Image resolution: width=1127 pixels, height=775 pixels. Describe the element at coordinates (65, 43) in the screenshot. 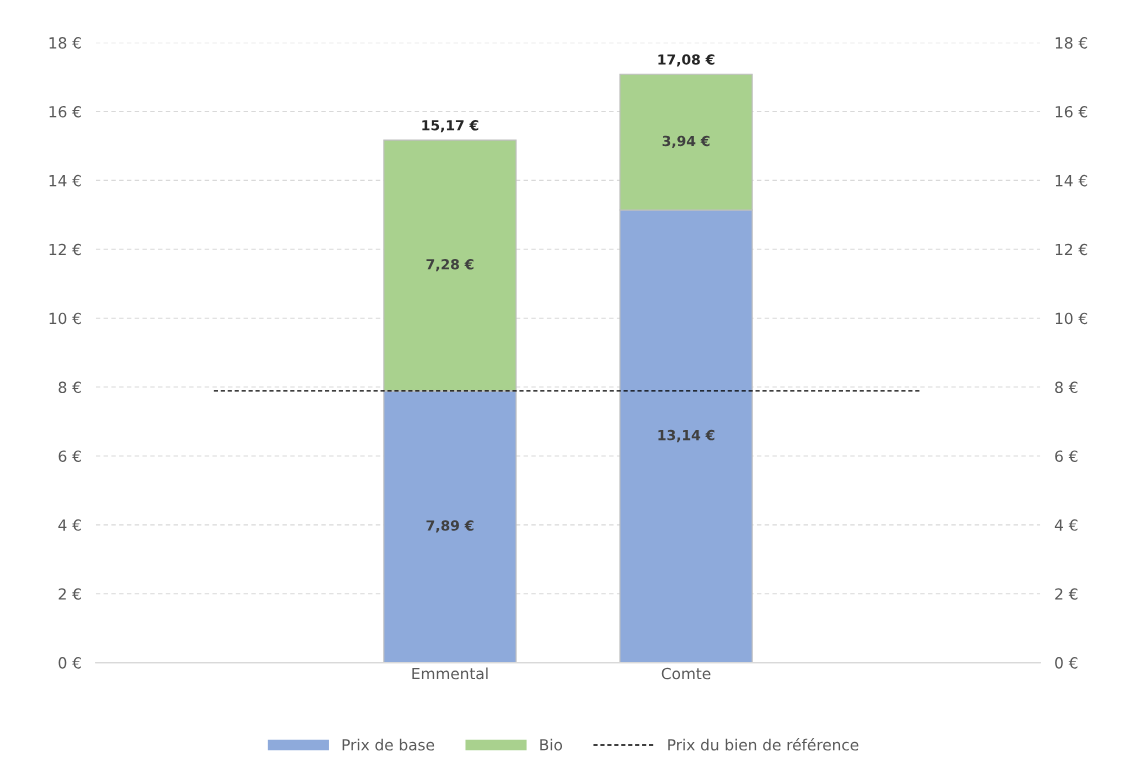

I see `y-tick-label: 18 €` at that location.